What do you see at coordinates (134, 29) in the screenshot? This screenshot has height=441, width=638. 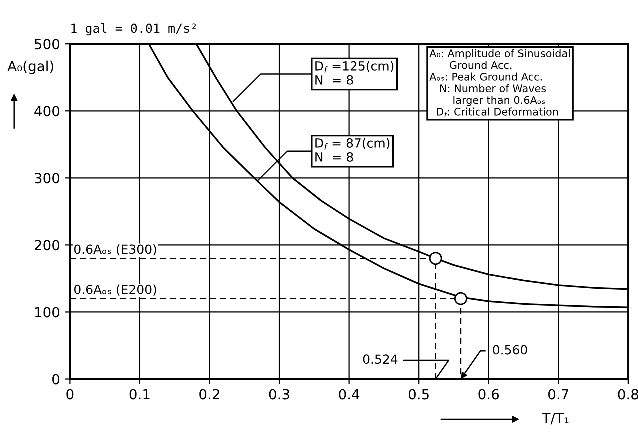 I see `chart-title: 1 gal = 0.01 m/s²` at bounding box center [134, 29].